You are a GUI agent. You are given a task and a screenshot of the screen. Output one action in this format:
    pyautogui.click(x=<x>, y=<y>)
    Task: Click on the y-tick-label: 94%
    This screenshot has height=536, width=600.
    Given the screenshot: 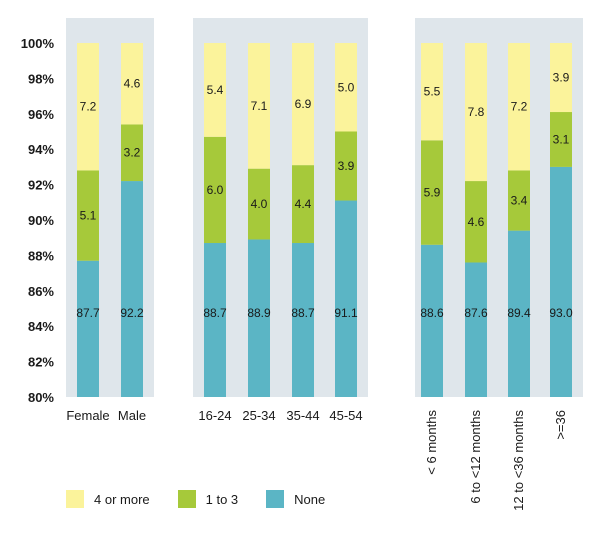 What is the action you would take?
    pyautogui.click(x=41, y=149)
    